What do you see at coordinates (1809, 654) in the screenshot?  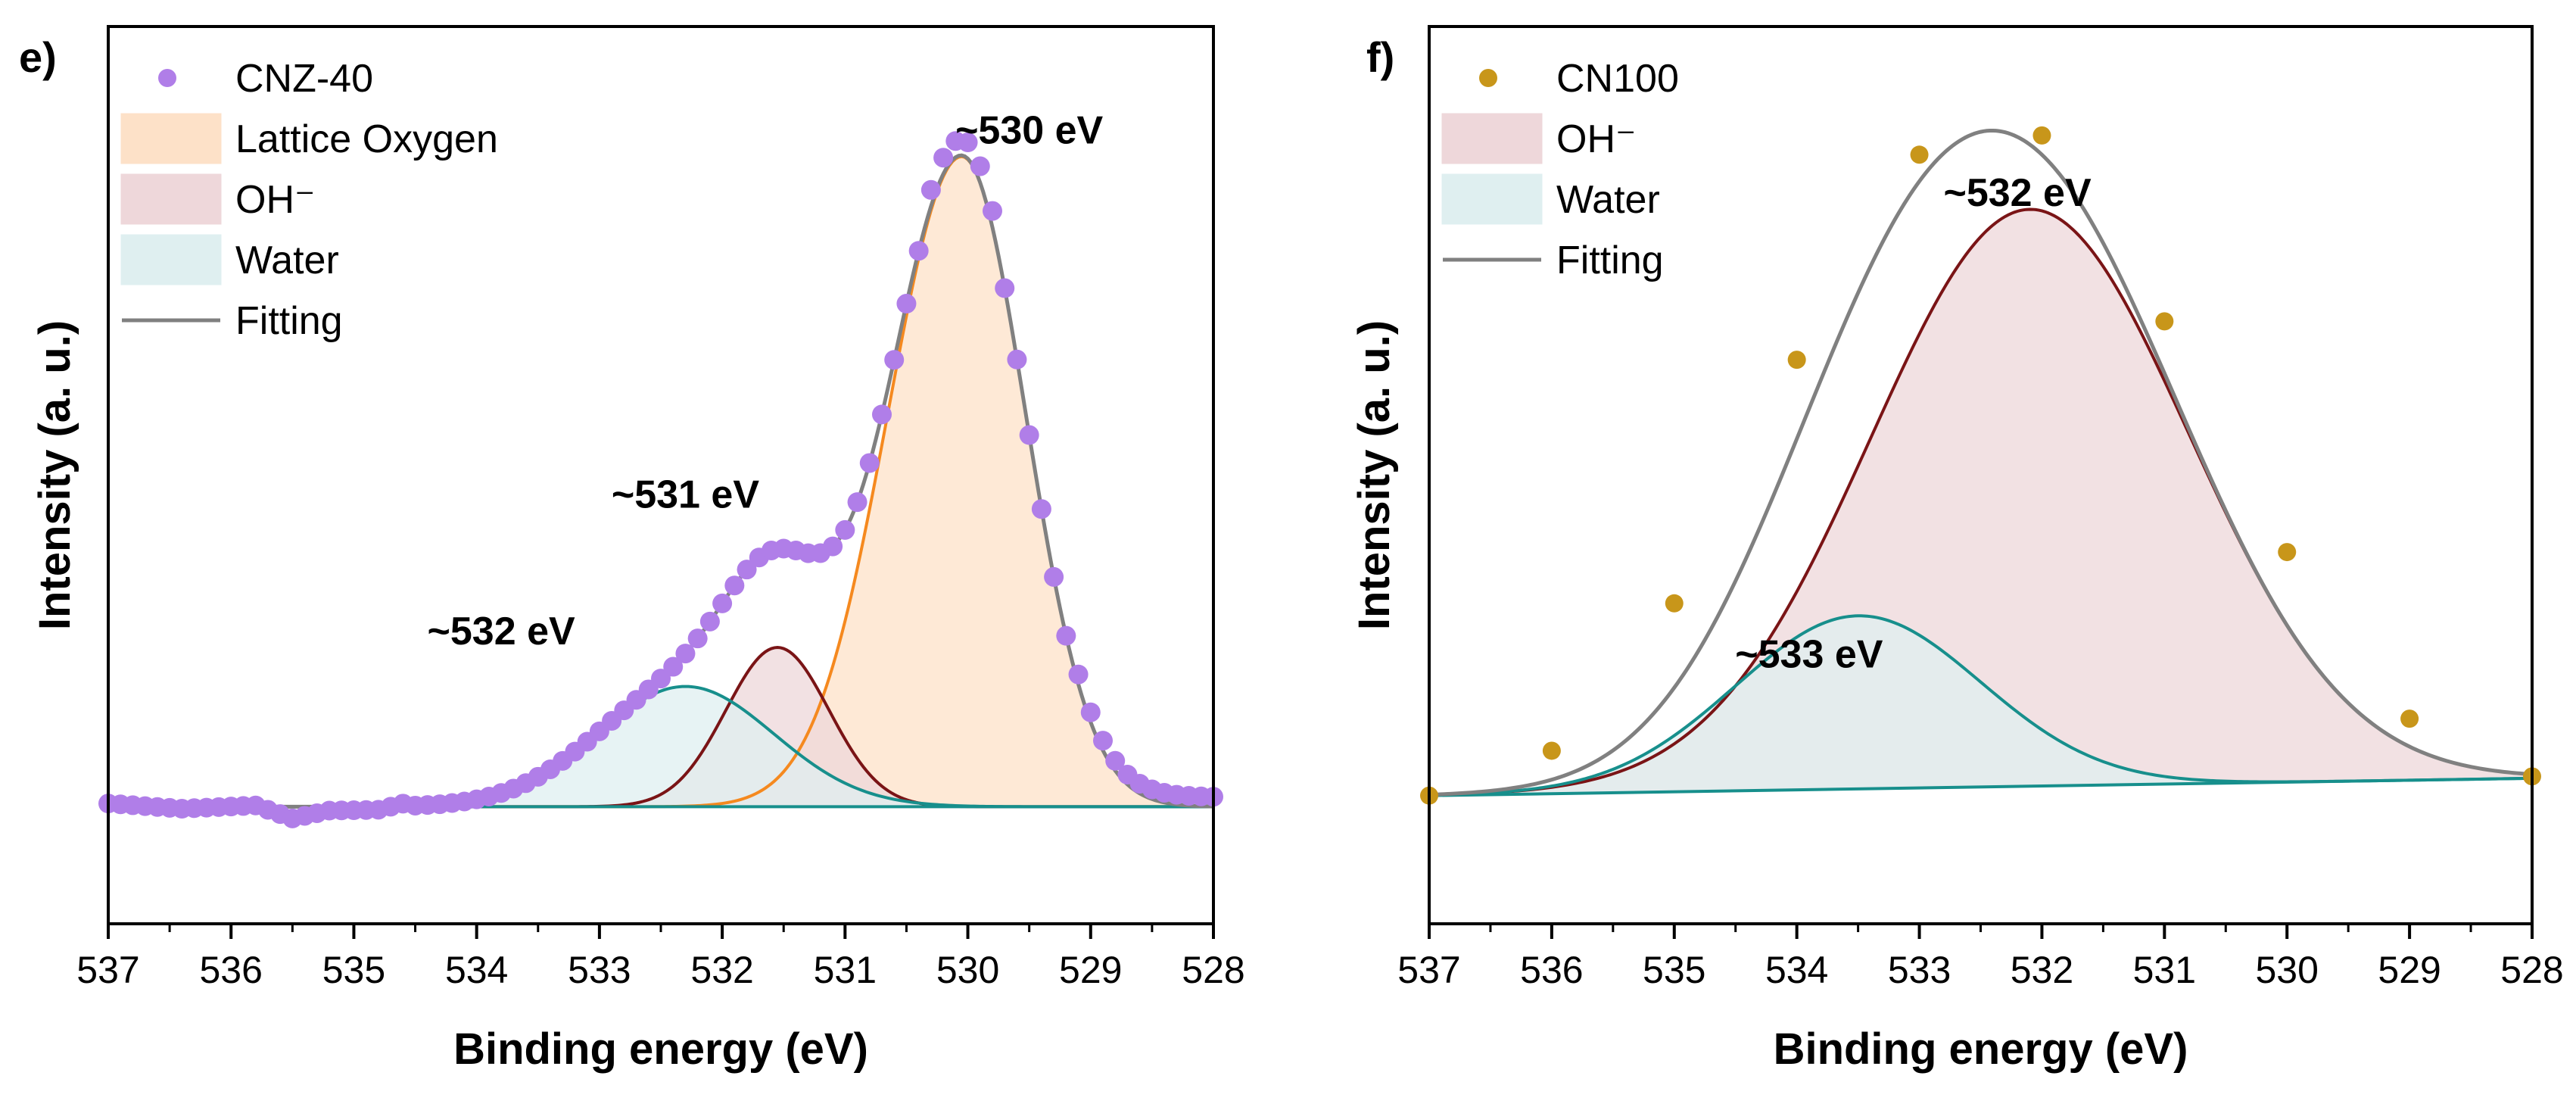 I see `peak-annotation: ~533 eV` at bounding box center [1809, 654].